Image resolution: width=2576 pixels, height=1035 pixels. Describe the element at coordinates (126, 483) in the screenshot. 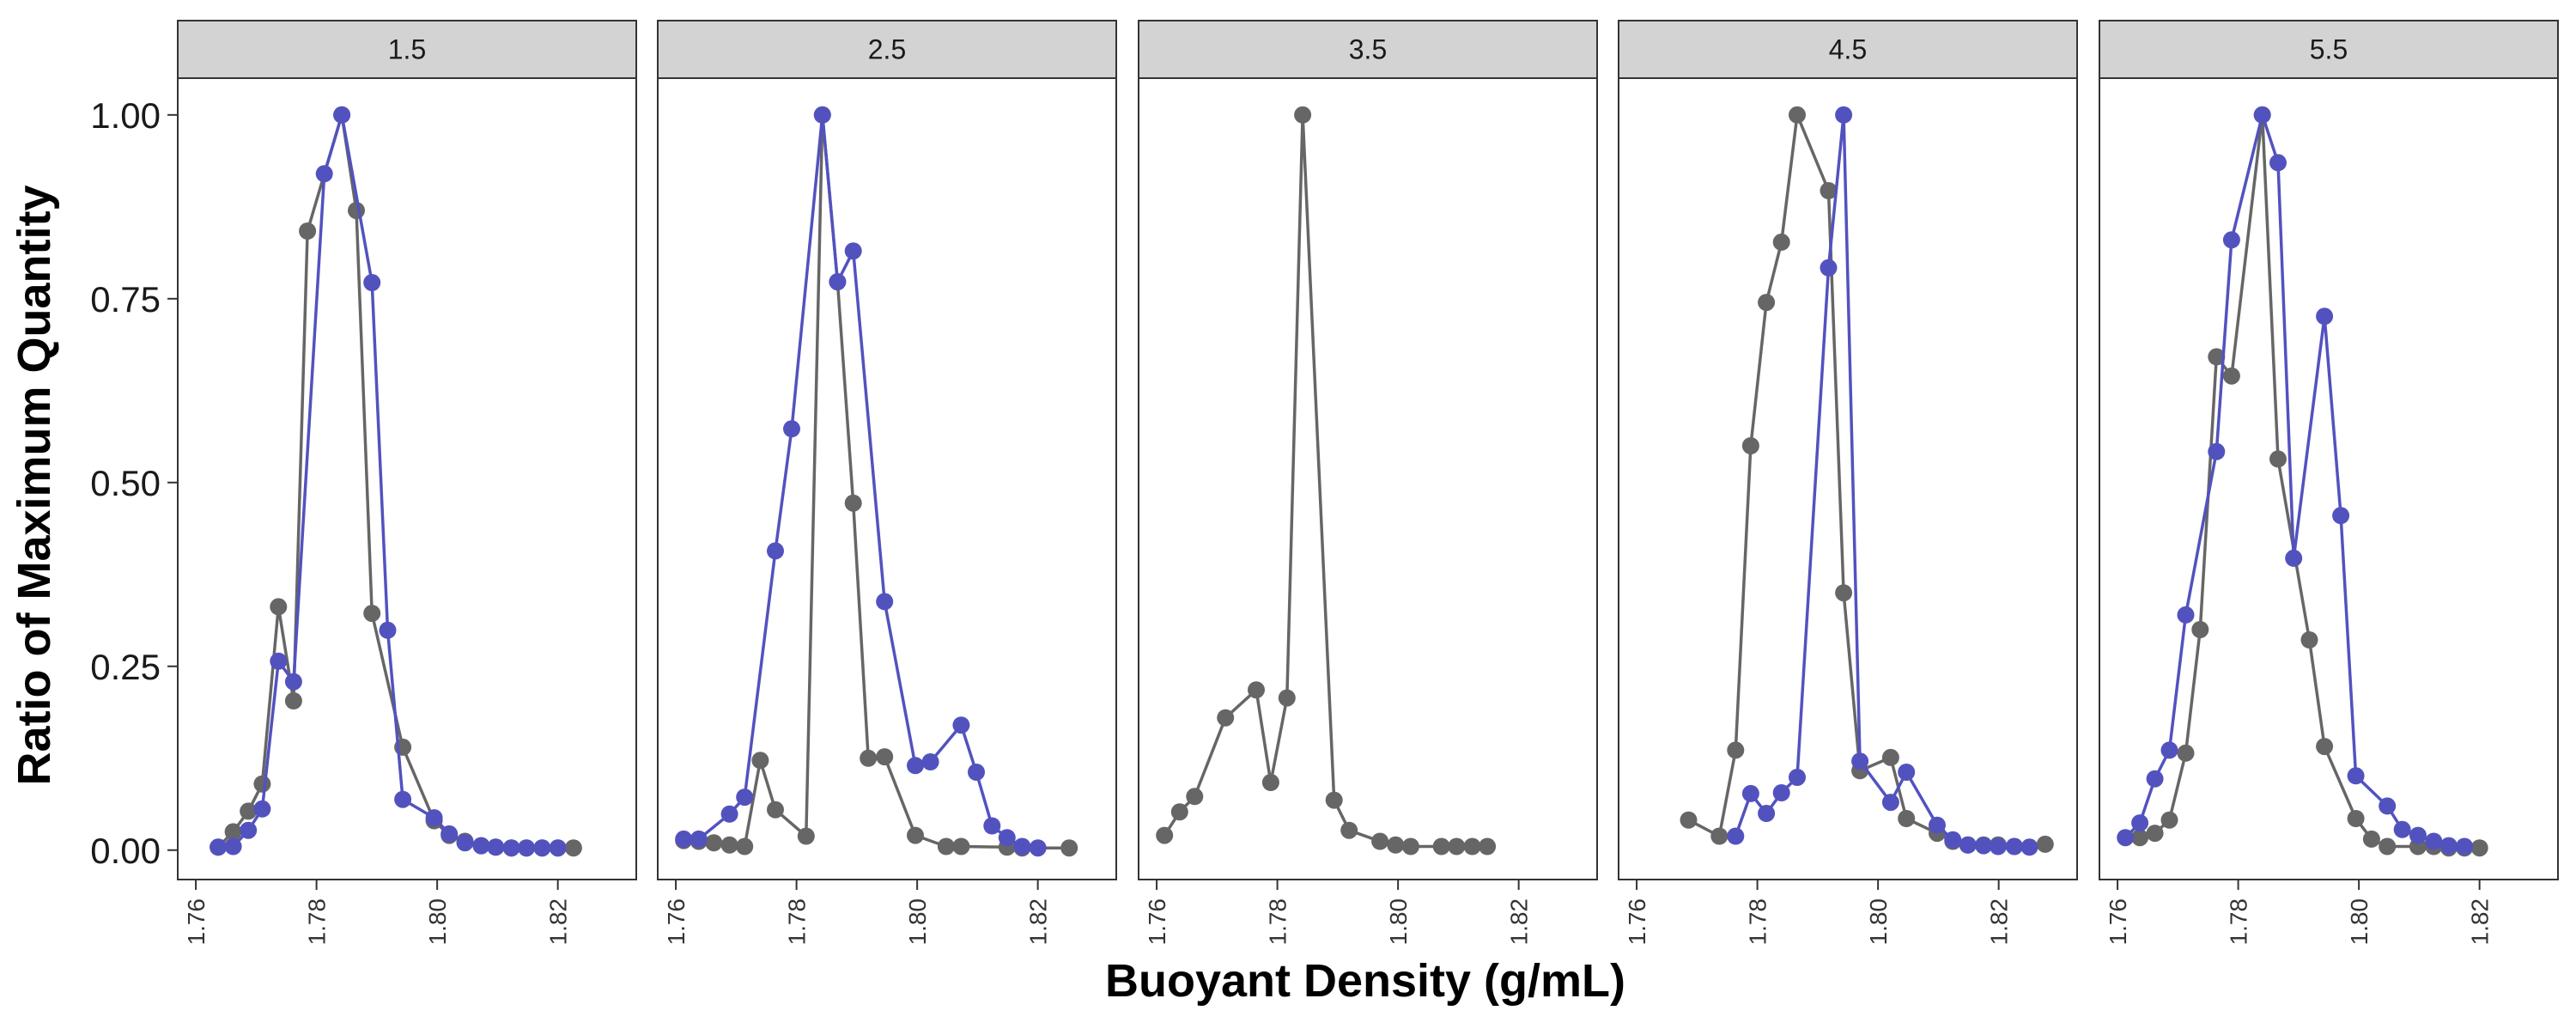

I see `y-tick-label: 0.50` at that location.